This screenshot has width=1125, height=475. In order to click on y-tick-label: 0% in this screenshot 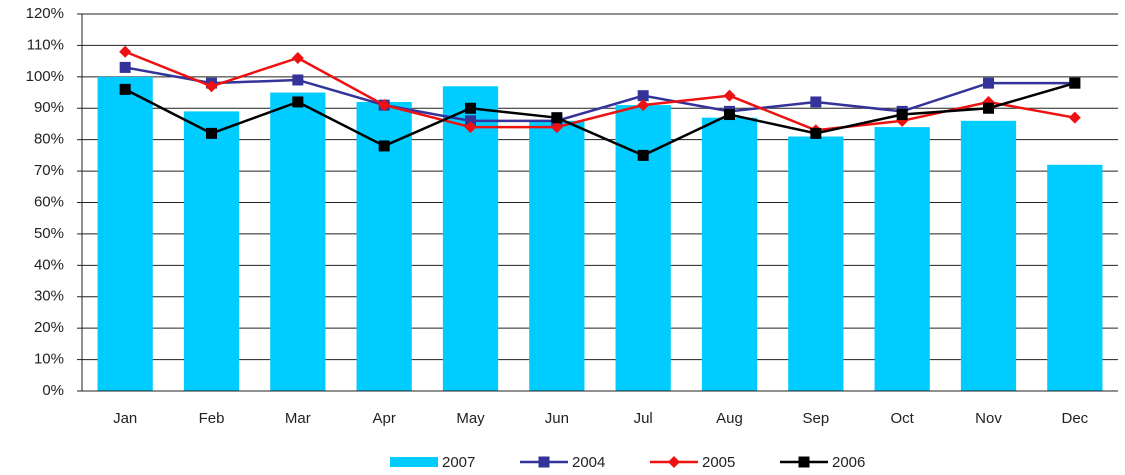, I will do `click(53, 390)`.